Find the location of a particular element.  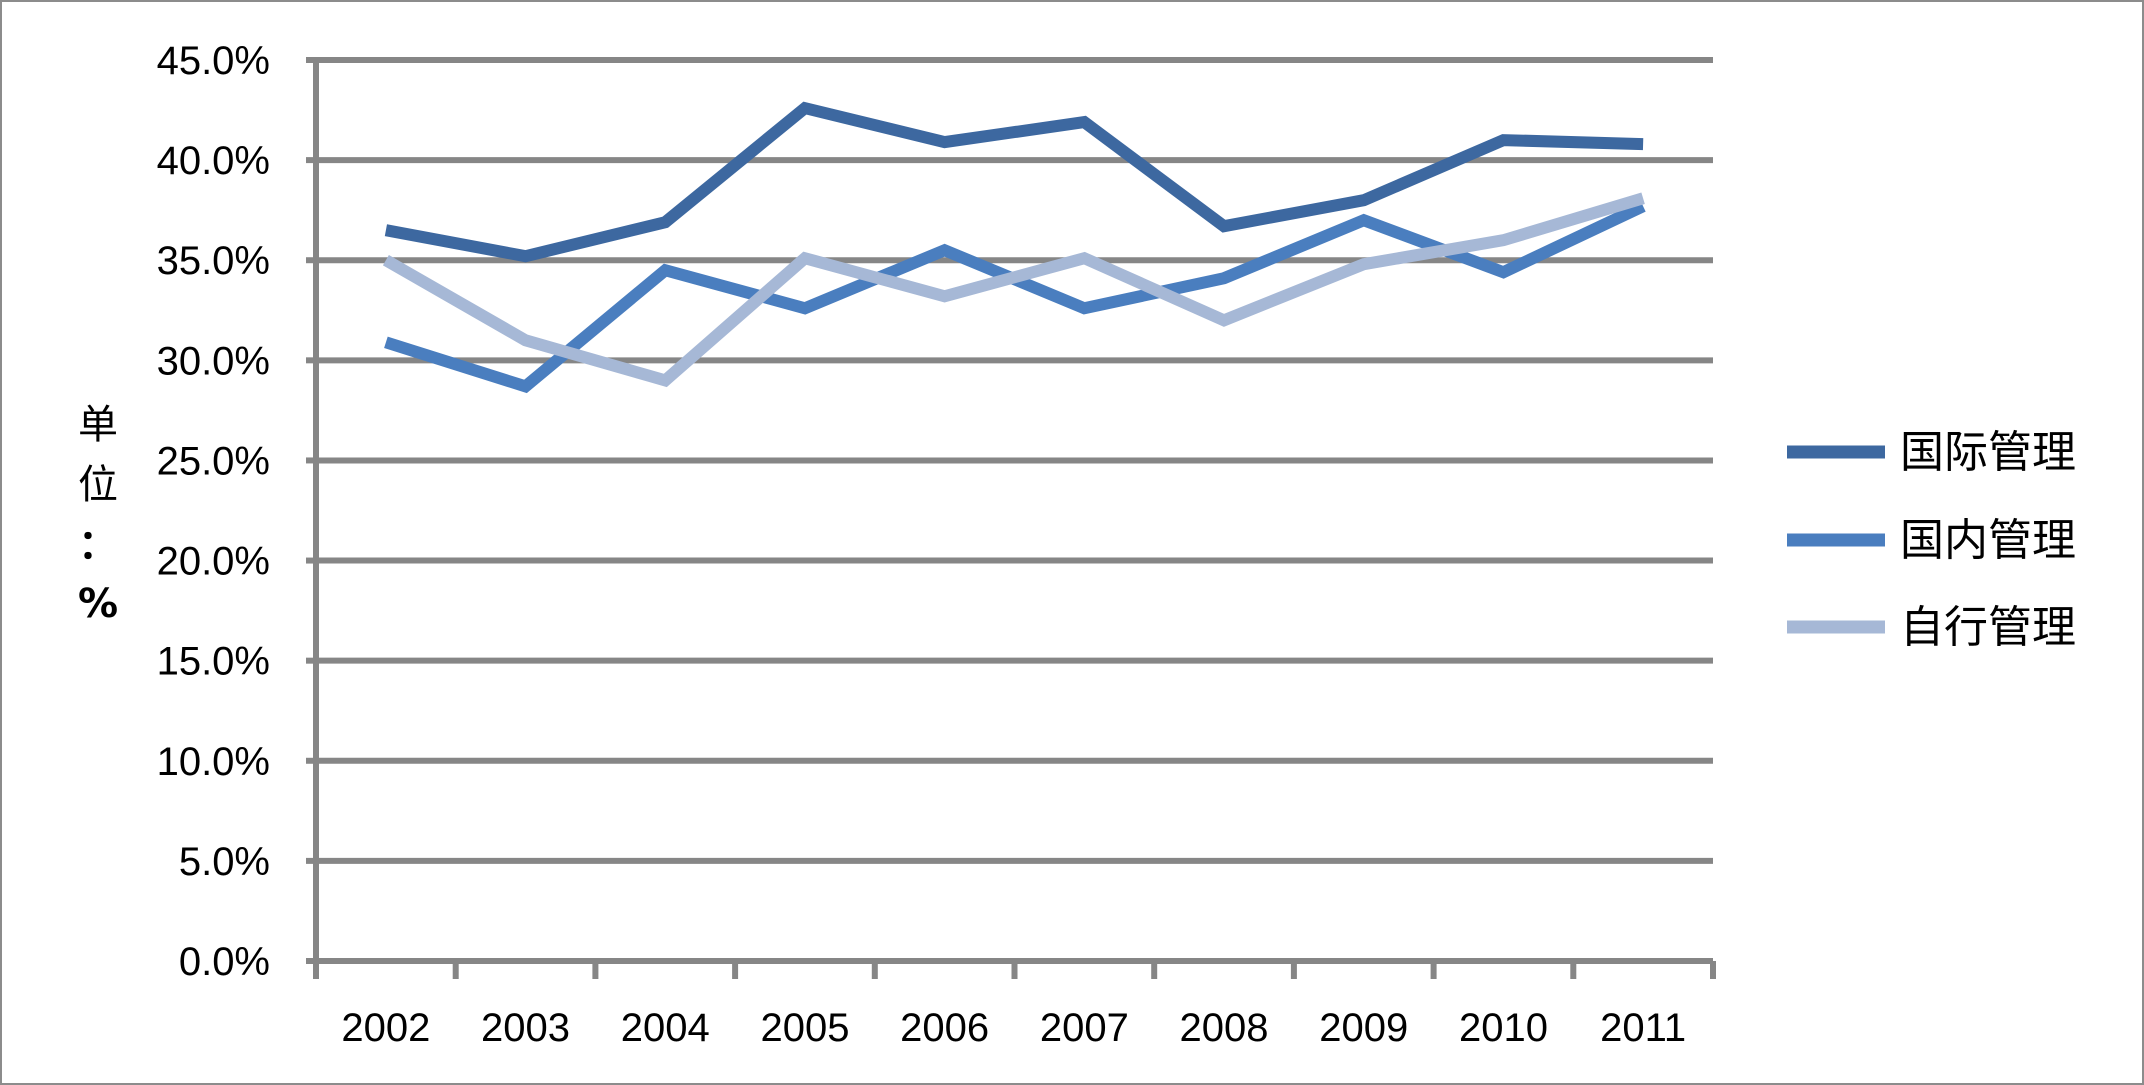

legend-label: 国内管理 is located at coordinates (1988, 540).